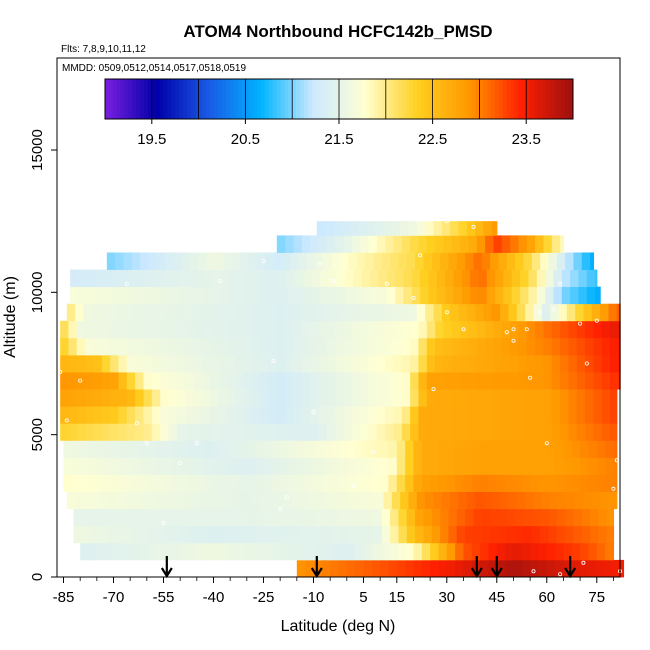  I want to click on x-tick-label: -40, so click(214, 597).